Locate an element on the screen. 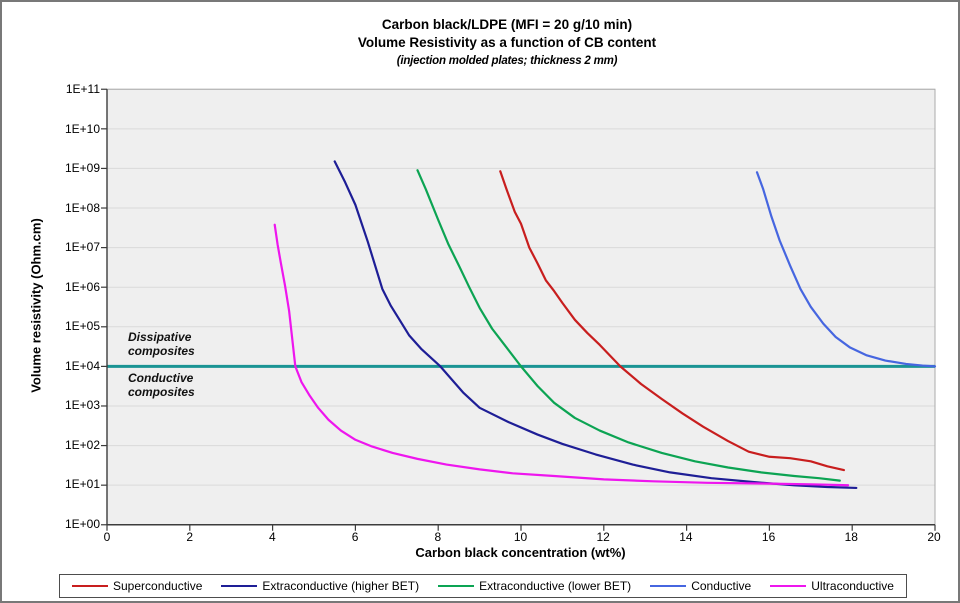 The image size is (960, 603). y-tick-label: 1E+11 is located at coordinates (82, 89).